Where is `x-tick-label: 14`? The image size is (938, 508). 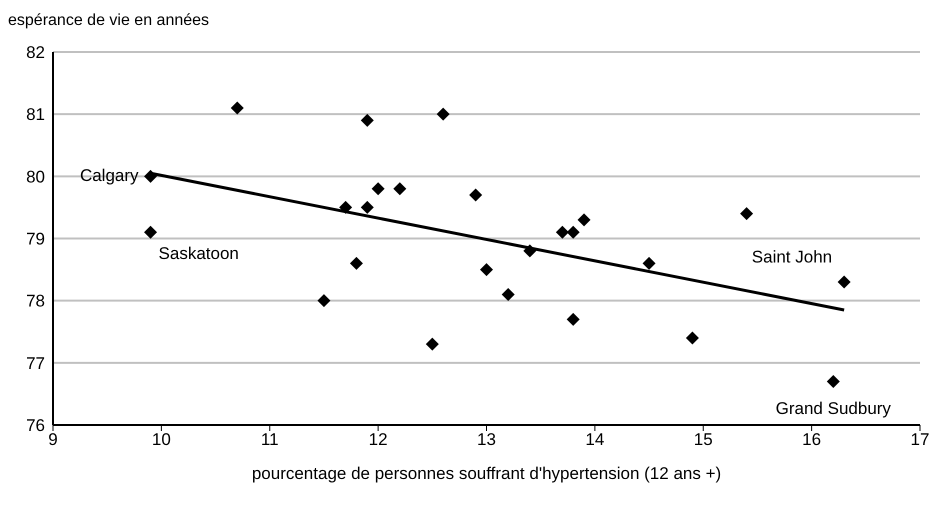
x-tick-label: 14 is located at coordinates (594, 440).